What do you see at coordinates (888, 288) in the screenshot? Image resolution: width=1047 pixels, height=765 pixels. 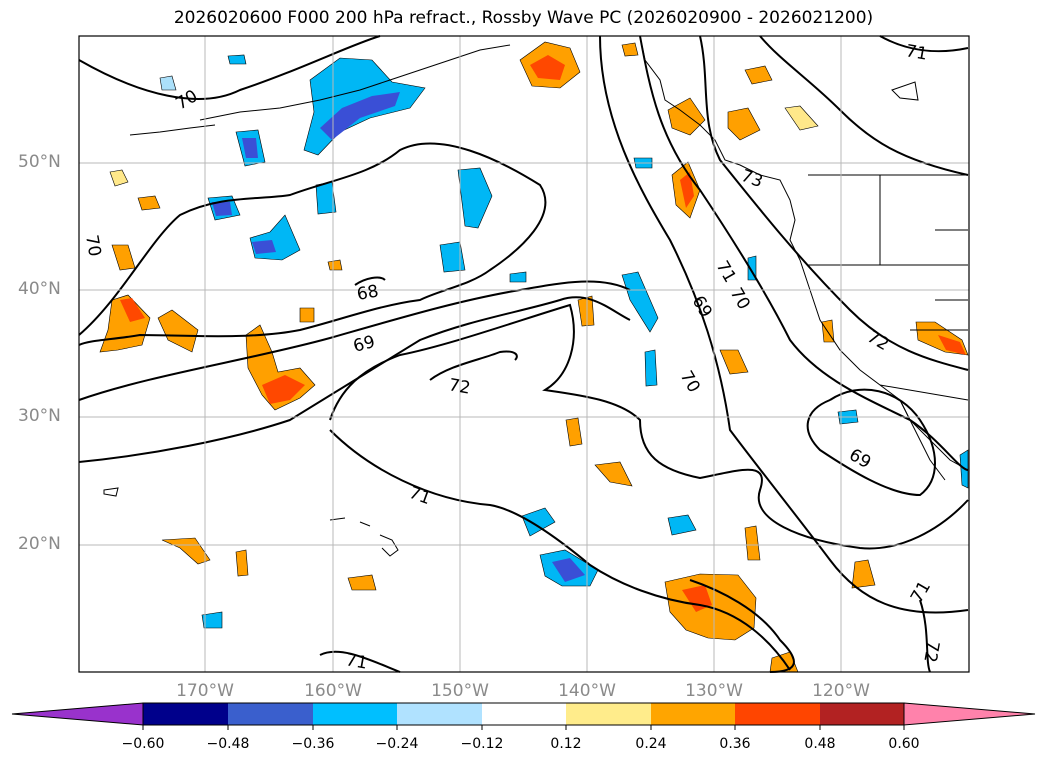 I see `border-states` at bounding box center [888, 288].